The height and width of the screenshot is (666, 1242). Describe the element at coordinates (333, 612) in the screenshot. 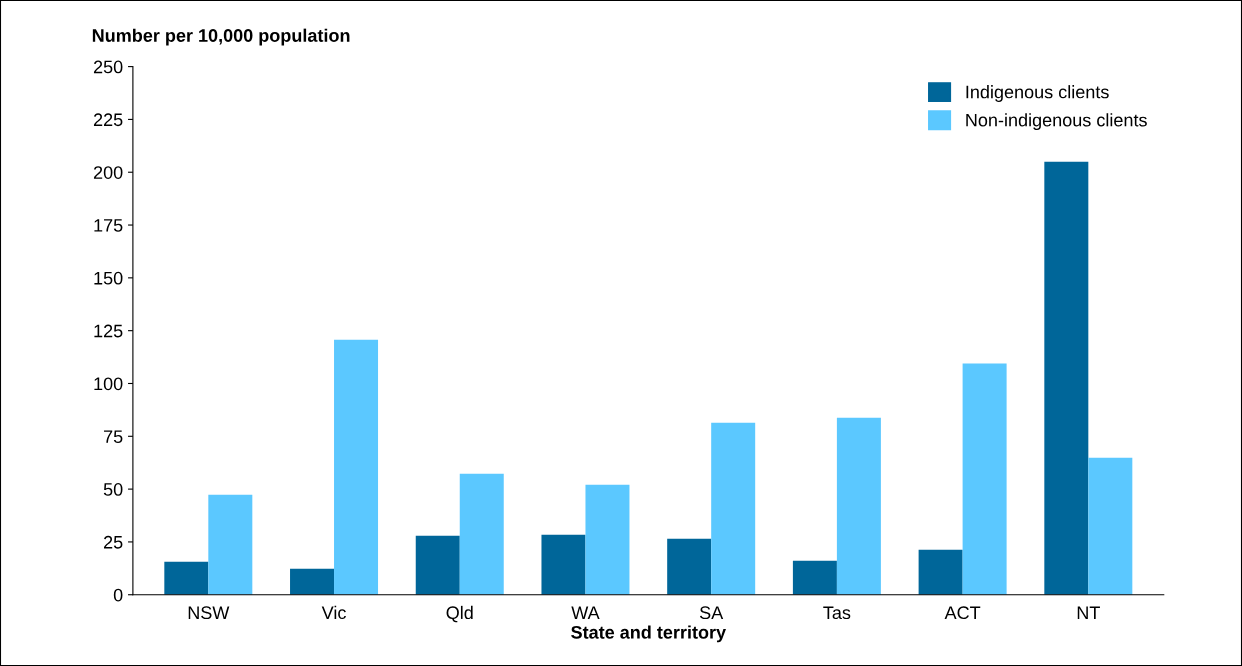

I see `x-tick-label: Vic` at that location.